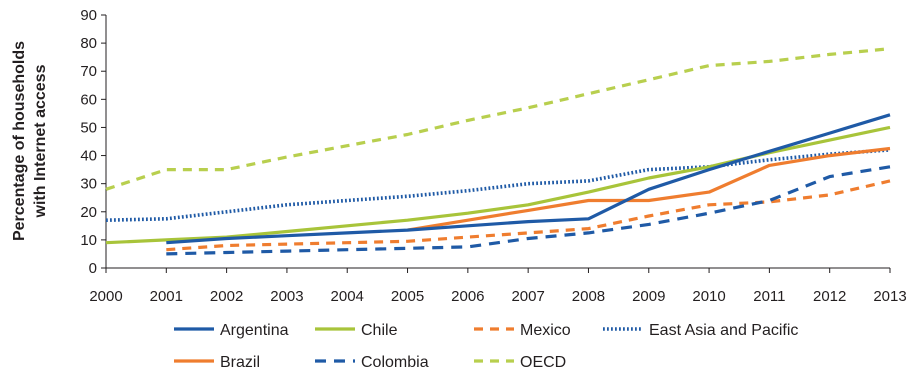 The height and width of the screenshot is (383, 914). I want to click on y-tick-label: 60, so click(88, 99).